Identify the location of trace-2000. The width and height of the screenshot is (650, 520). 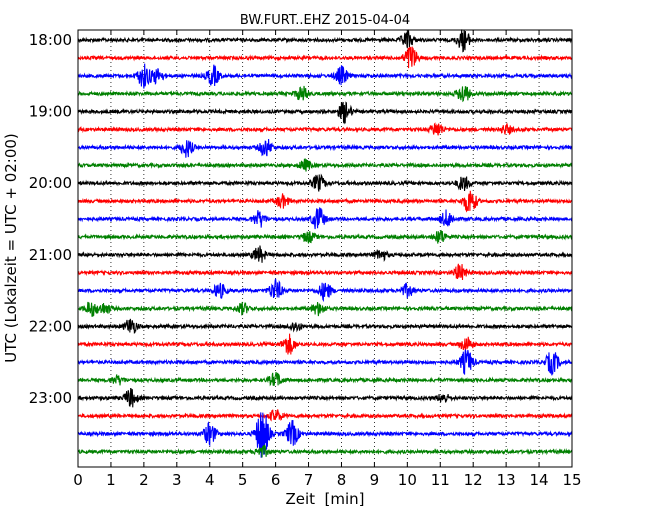
(325, 182).